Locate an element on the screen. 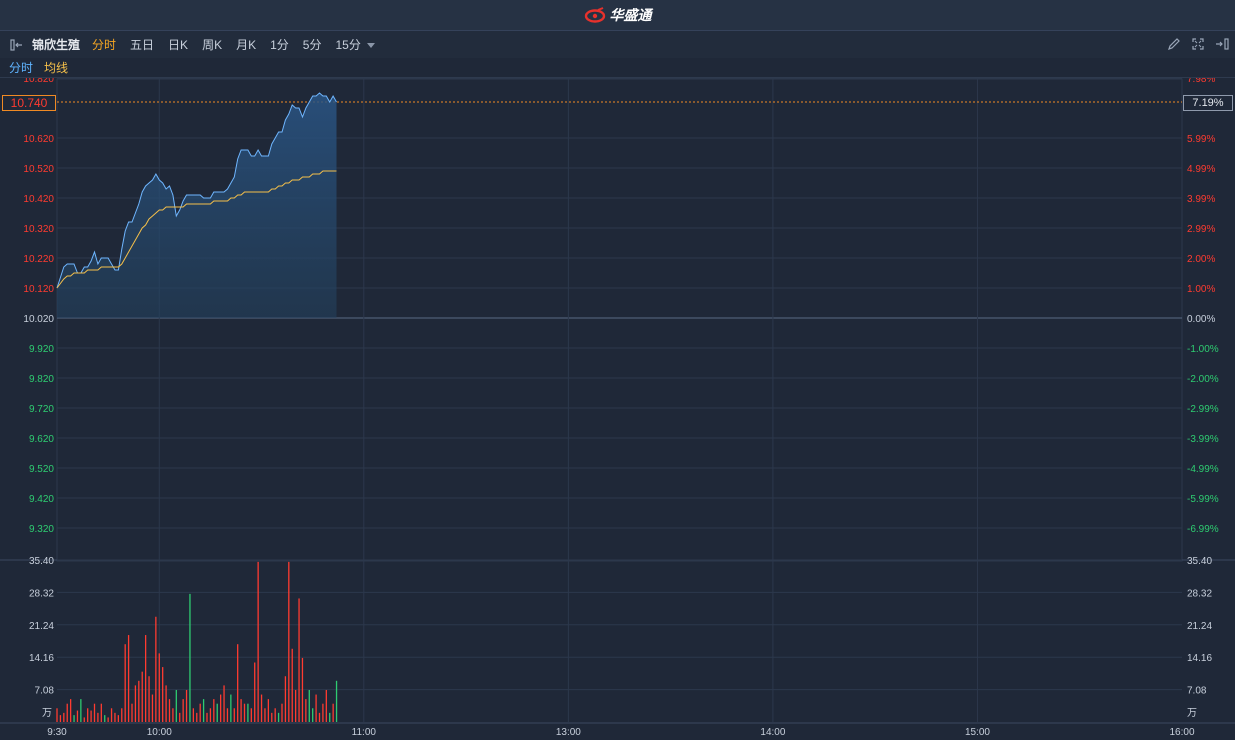  price-axis-label: 9.420 is located at coordinates (41, 499).